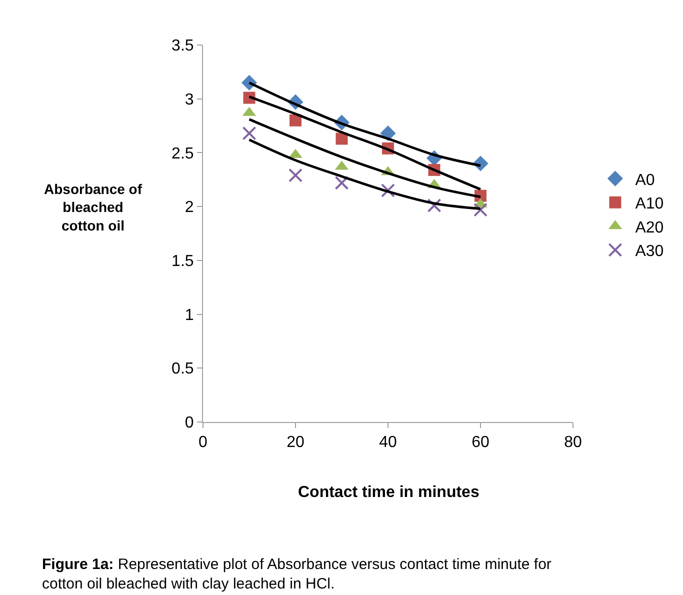  Describe the element at coordinates (645, 180) in the screenshot. I see `legend-label: A0` at that location.